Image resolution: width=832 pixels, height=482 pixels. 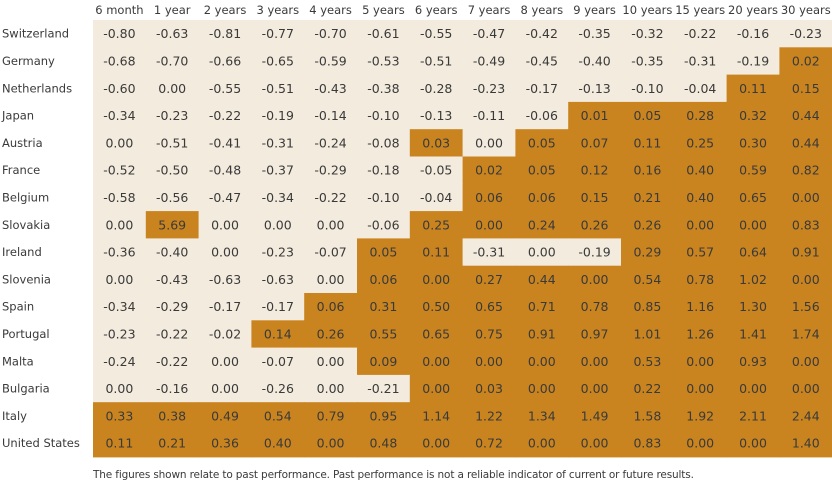 I want to click on row-label: Japan, so click(x=17, y=116).